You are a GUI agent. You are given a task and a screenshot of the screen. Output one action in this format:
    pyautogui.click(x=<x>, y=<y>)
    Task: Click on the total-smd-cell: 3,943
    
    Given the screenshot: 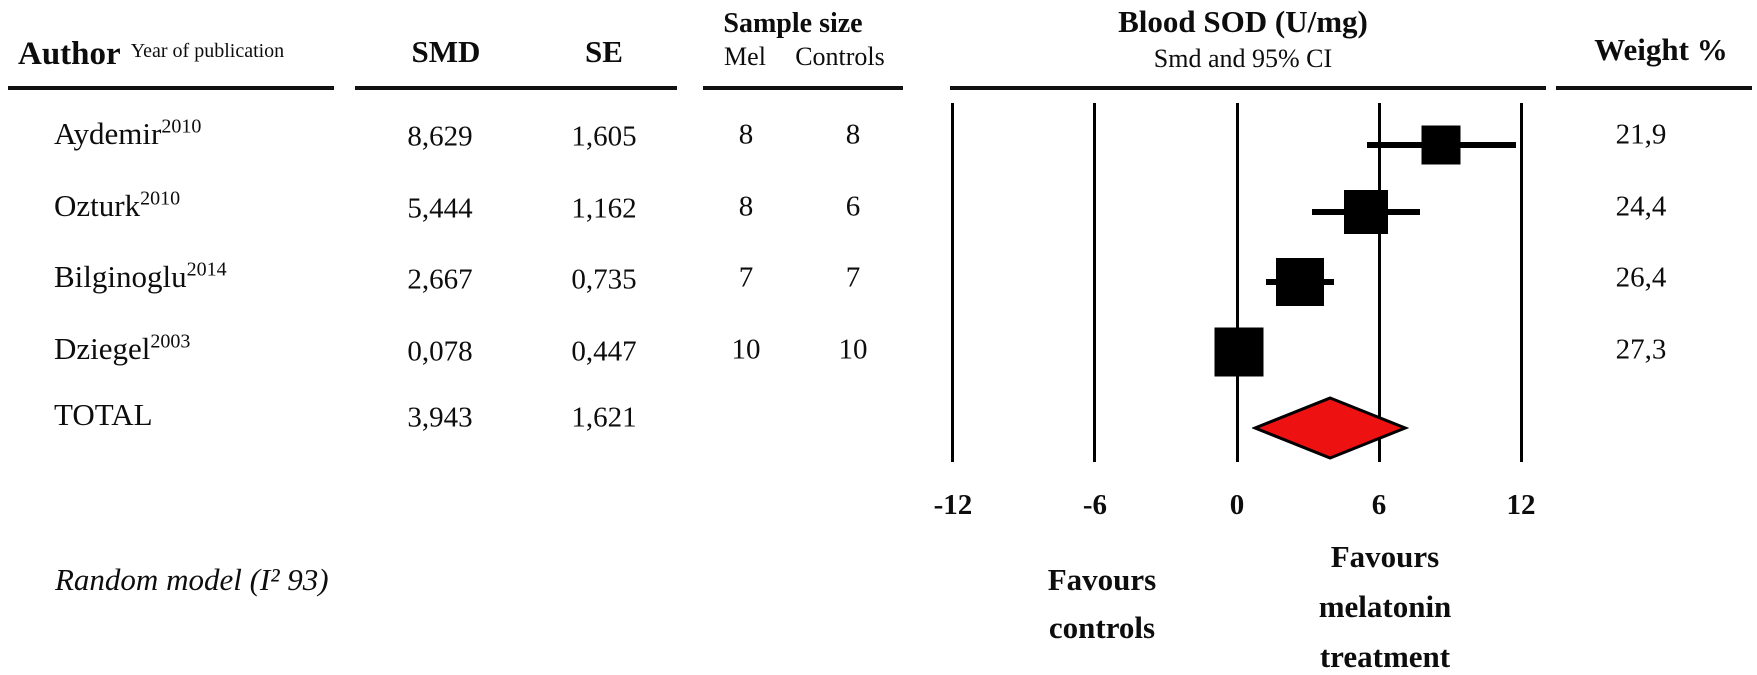 What is the action you would take?
    pyautogui.click(x=440, y=417)
    